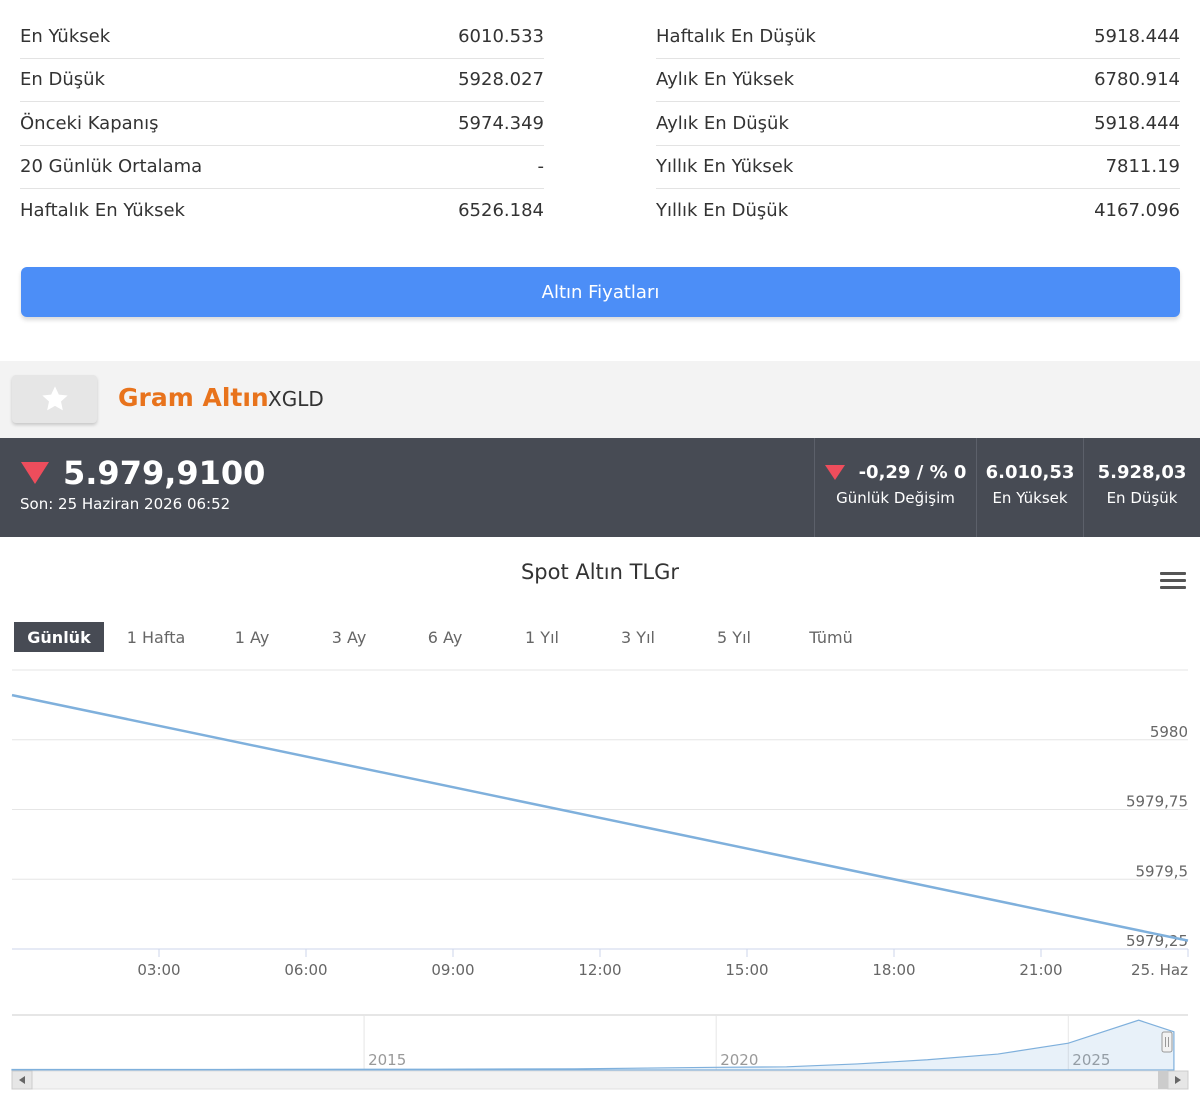  What do you see at coordinates (1163, 1080) in the screenshot?
I see `scrollbar-thumb` at bounding box center [1163, 1080].